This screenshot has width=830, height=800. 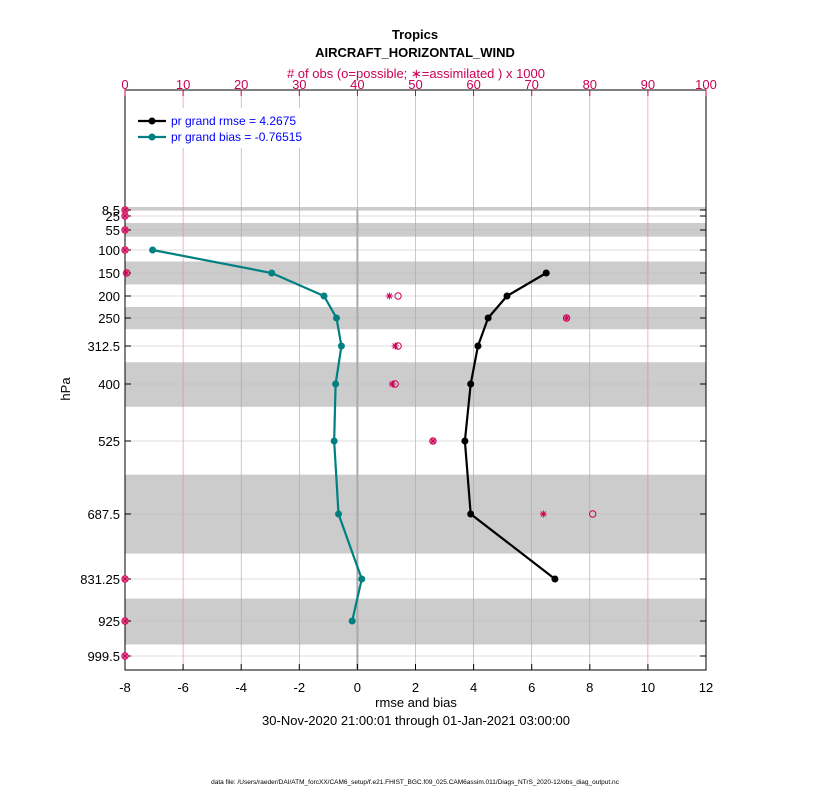 What do you see at coordinates (109, 621) in the screenshot?
I see `y-tick-label: 925` at bounding box center [109, 621].